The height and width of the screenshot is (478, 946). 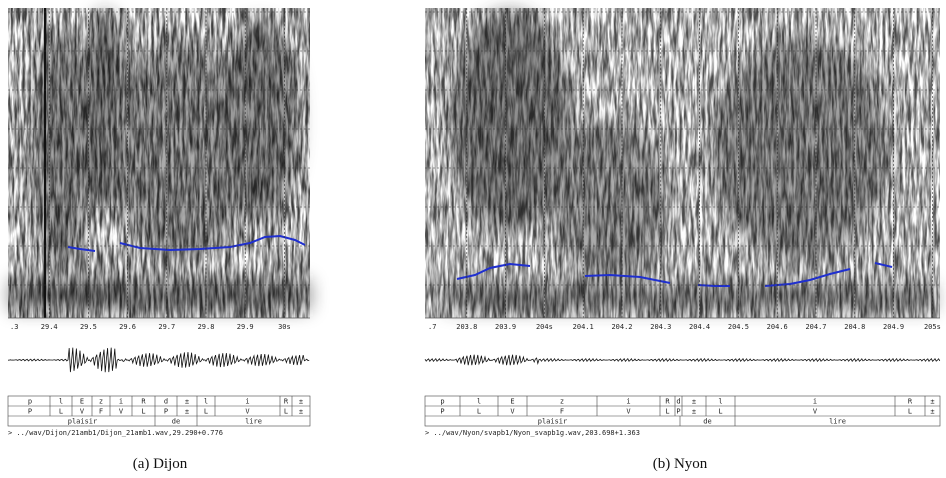 What do you see at coordinates (738, 327) in the screenshot?
I see `time-label: 204.5` at bounding box center [738, 327].